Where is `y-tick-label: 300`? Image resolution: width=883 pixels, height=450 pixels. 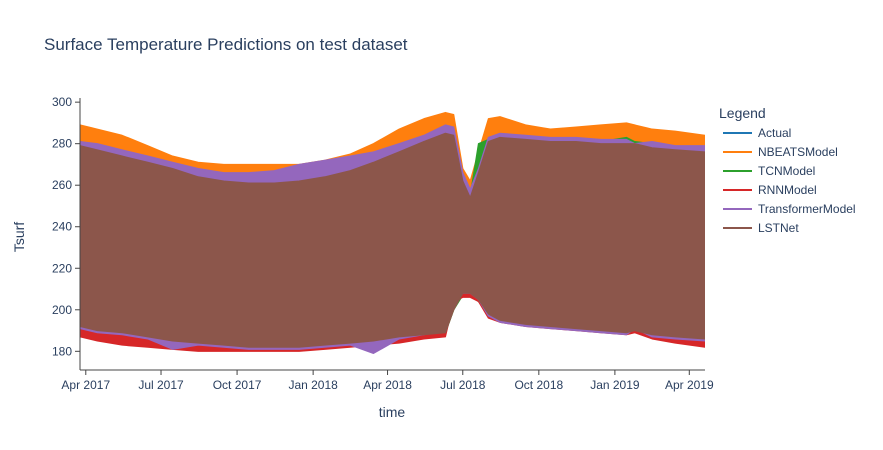
y-tick-label: 300 is located at coordinates (62, 102).